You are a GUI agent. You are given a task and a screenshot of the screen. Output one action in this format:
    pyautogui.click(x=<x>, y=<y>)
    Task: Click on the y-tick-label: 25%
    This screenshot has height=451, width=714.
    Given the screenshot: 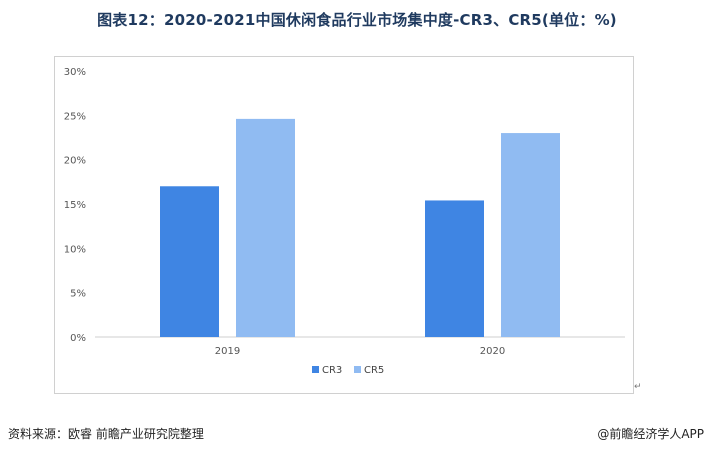 What is the action you would take?
    pyautogui.click(x=75, y=116)
    